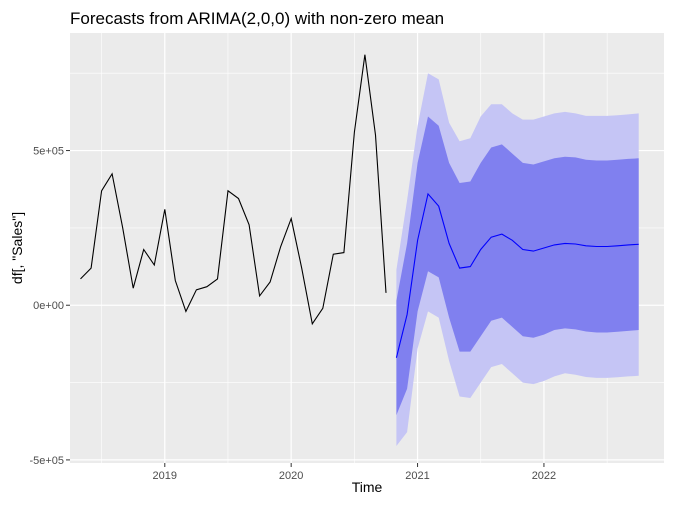 The image size is (673, 507). I want to click on x-axis: 2019 2020 2021 2022, so click(354, 472).